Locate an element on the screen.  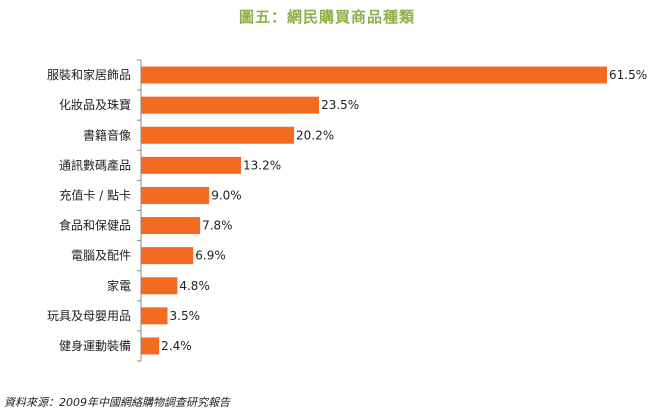
value-label: 61.5% is located at coordinates (628, 75).